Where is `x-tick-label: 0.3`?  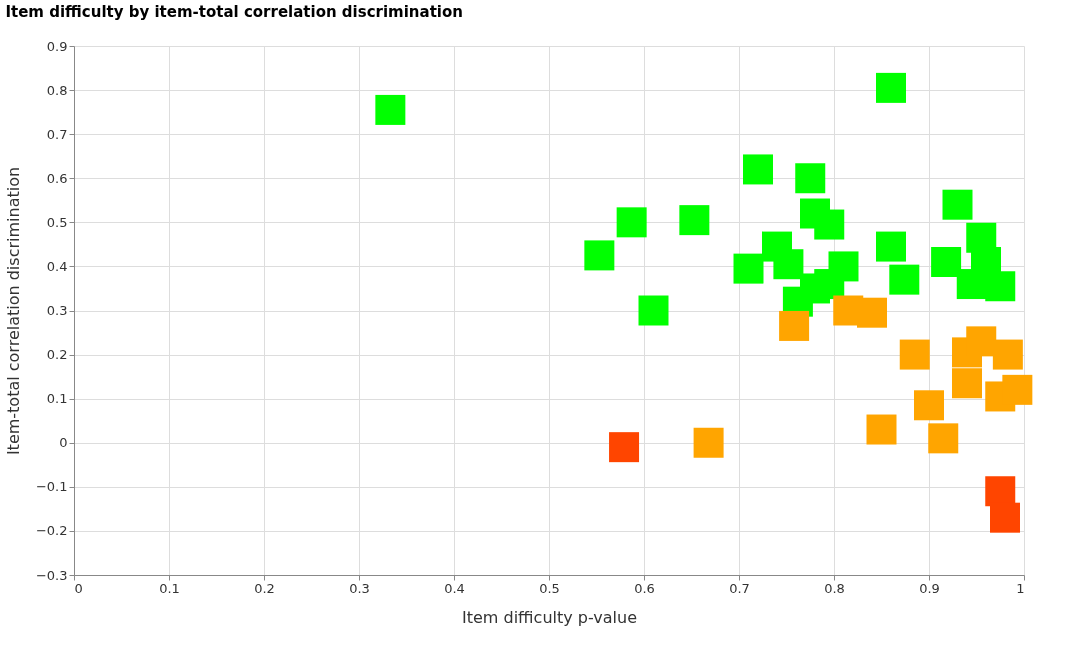 x-tick-label: 0.3 is located at coordinates (359, 588).